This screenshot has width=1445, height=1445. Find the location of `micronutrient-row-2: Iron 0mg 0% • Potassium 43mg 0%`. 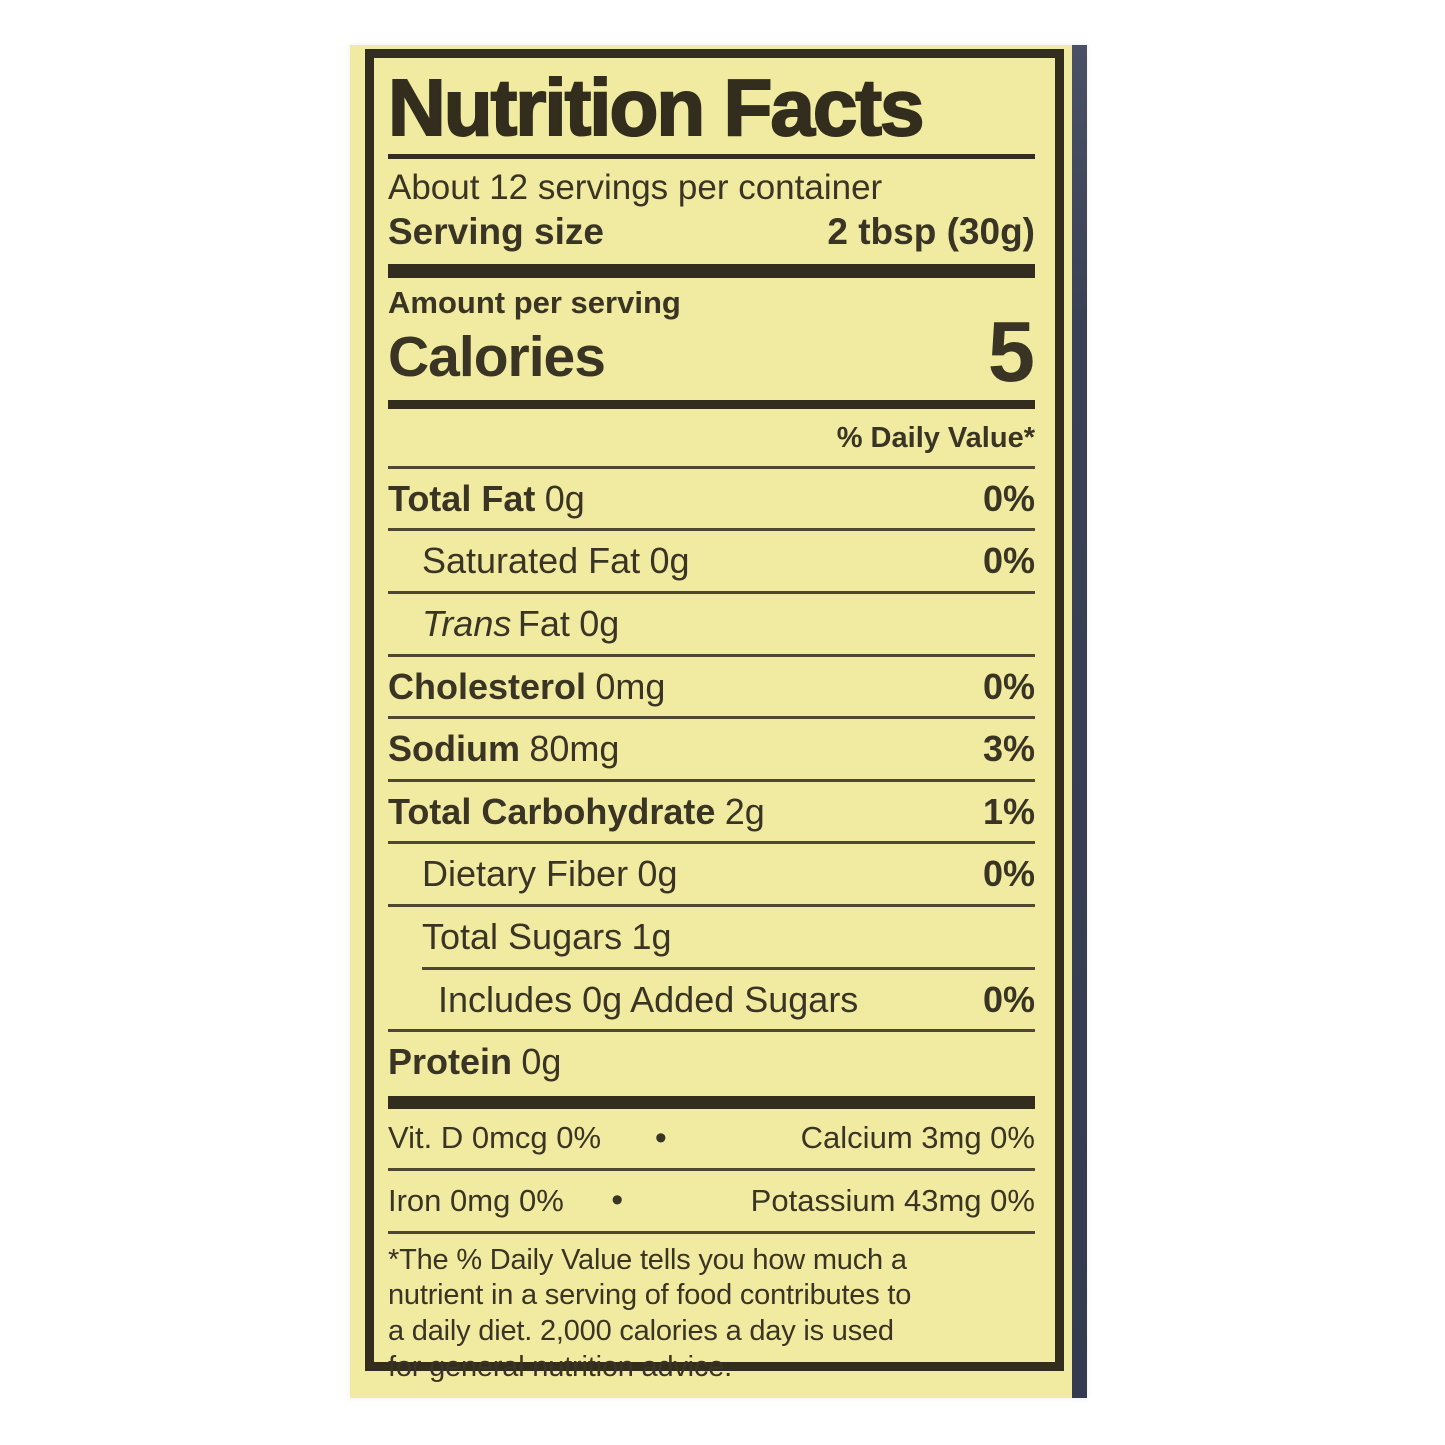

micronutrient-row-2: Iron 0mg 0% • Potassium 43mg 0% is located at coordinates (711, 1200).